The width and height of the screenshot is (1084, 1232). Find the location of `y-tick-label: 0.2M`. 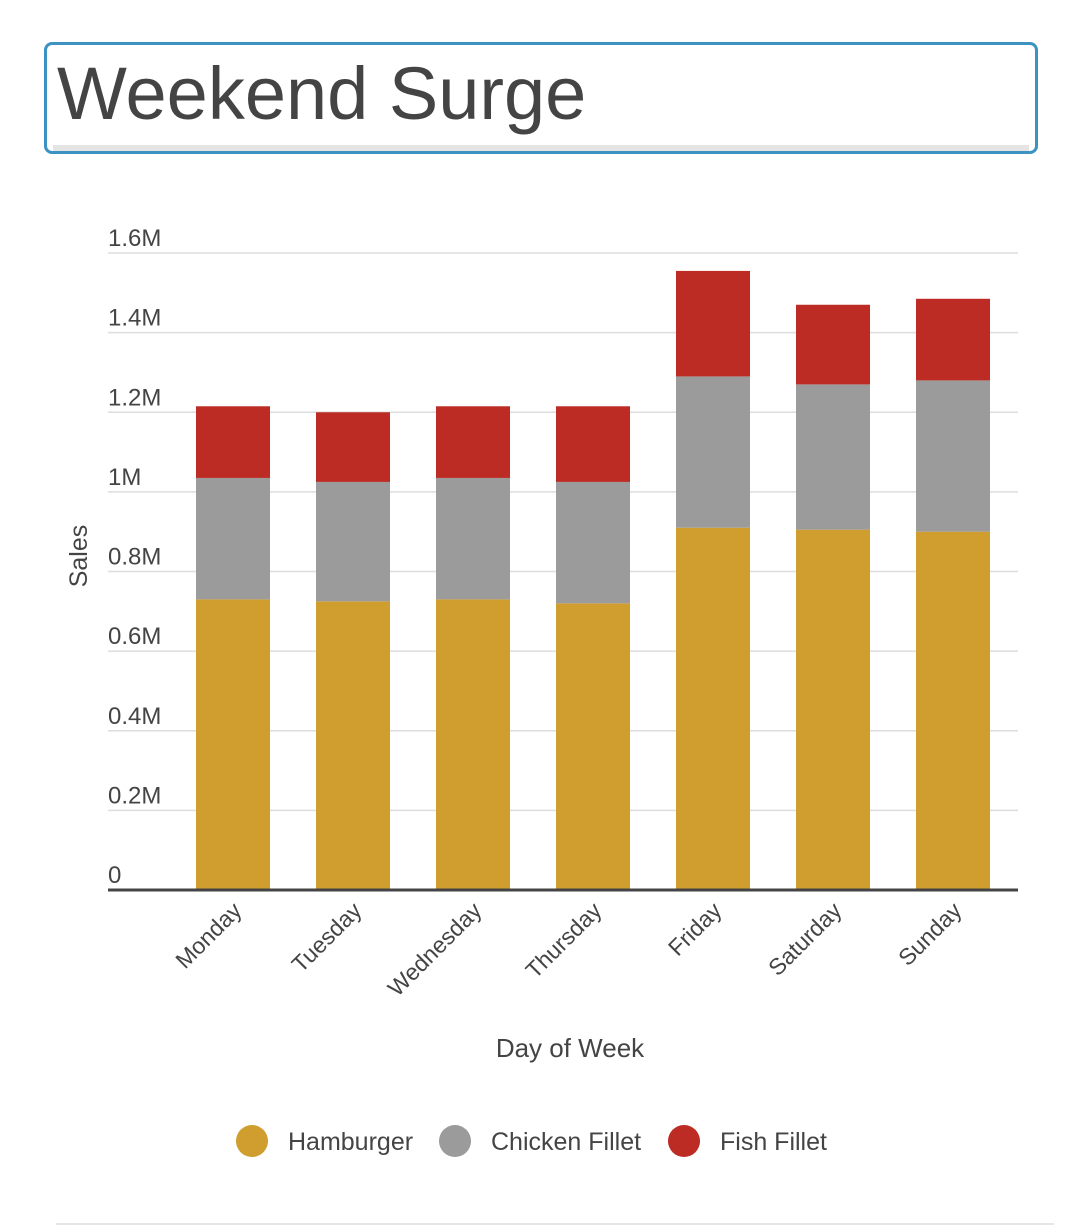

y-tick-label: 0.2M is located at coordinates (134, 795).